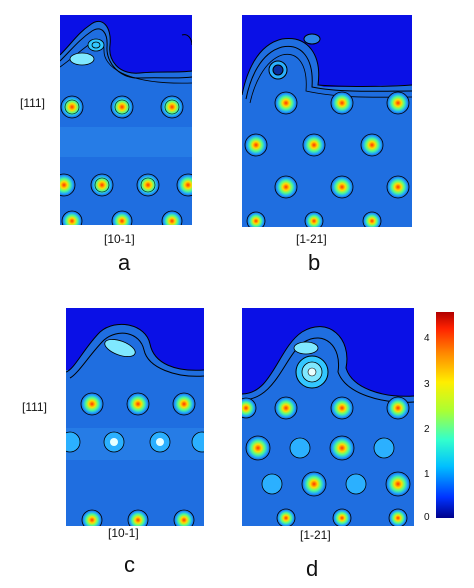 The width and height of the screenshot is (474, 588). I want to click on panel-c, so click(135, 417).